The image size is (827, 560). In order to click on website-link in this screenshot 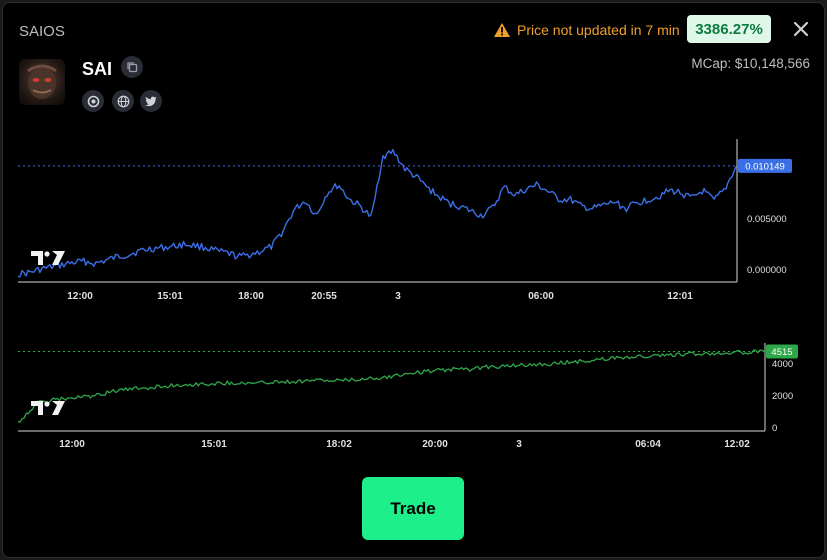, I will do `click(123, 101)`.